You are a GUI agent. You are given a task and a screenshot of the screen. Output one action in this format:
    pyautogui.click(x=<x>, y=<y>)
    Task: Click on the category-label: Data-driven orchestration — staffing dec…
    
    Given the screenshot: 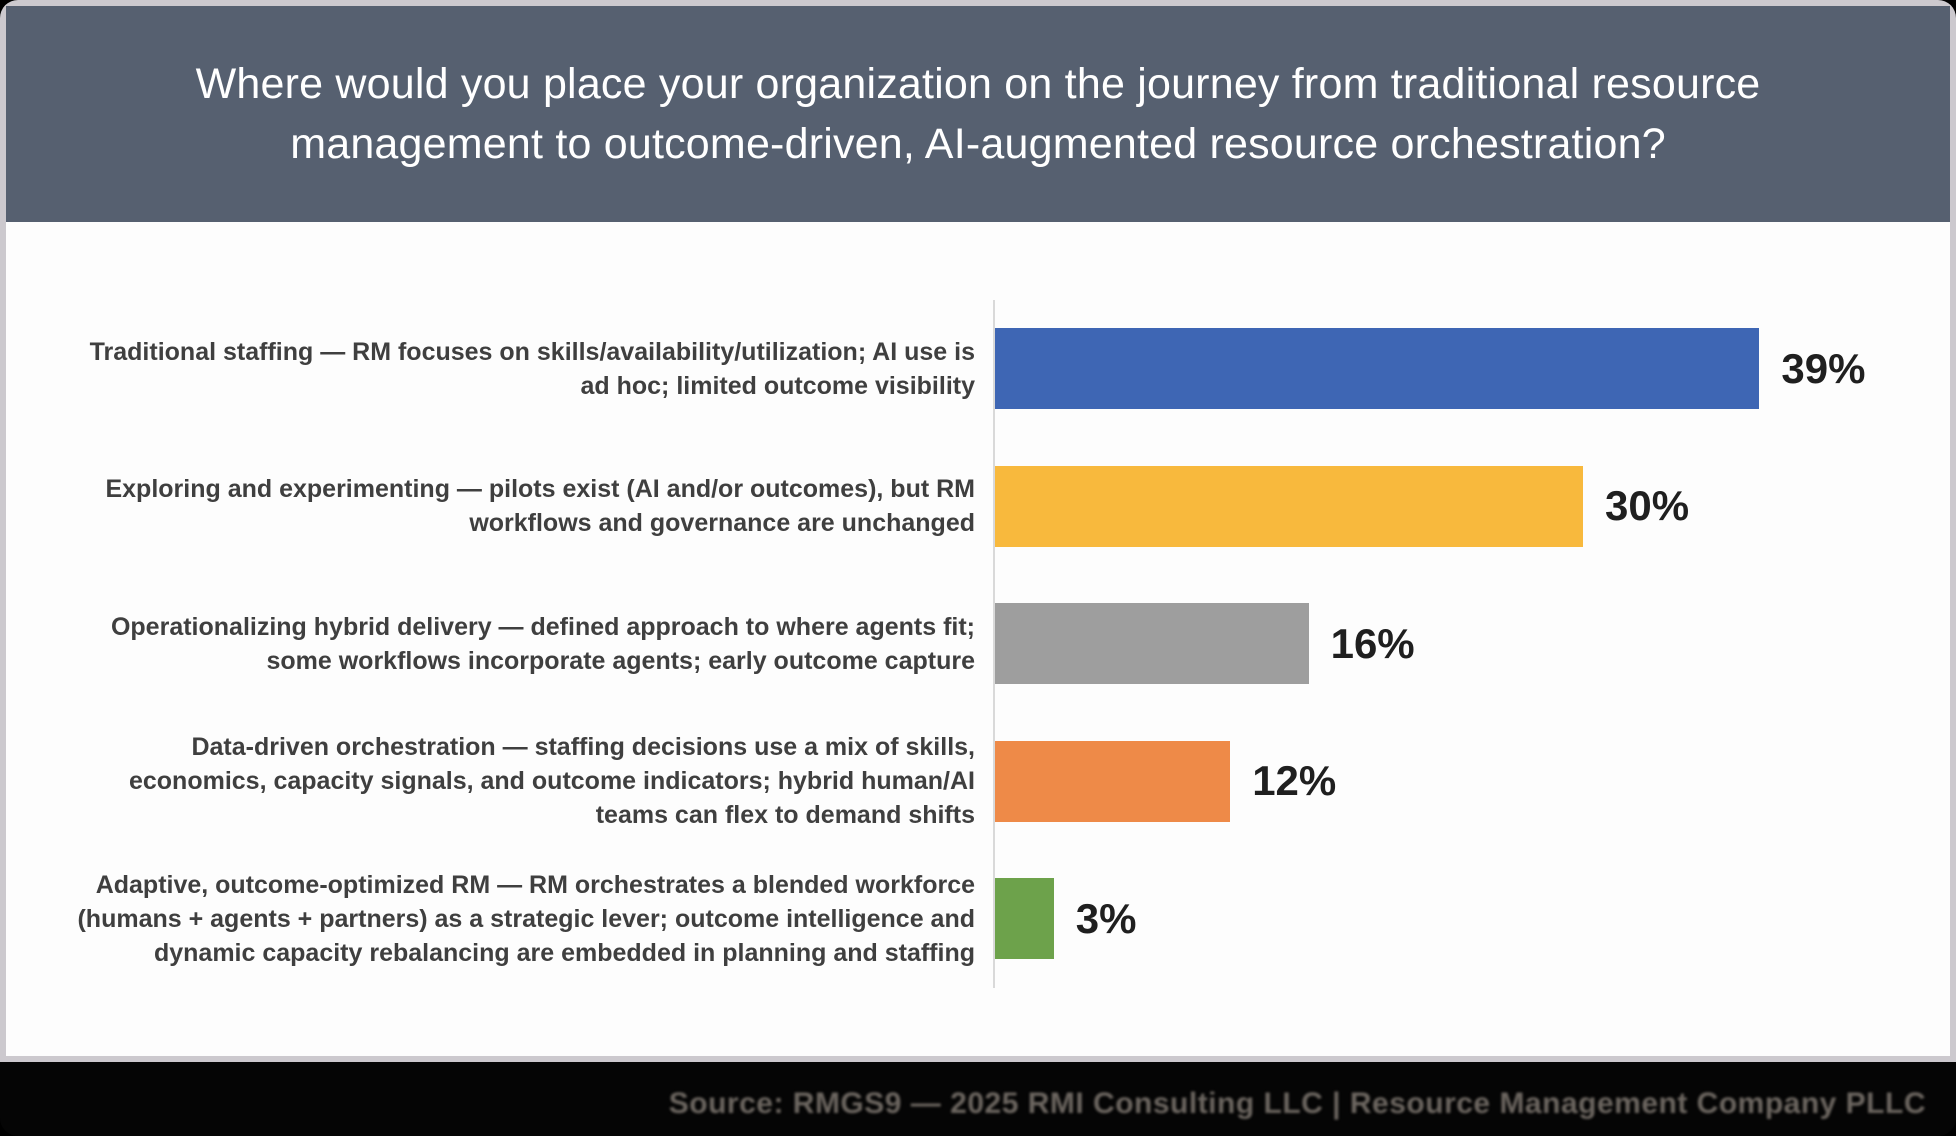 What is the action you would take?
    pyautogui.click(x=551, y=781)
    